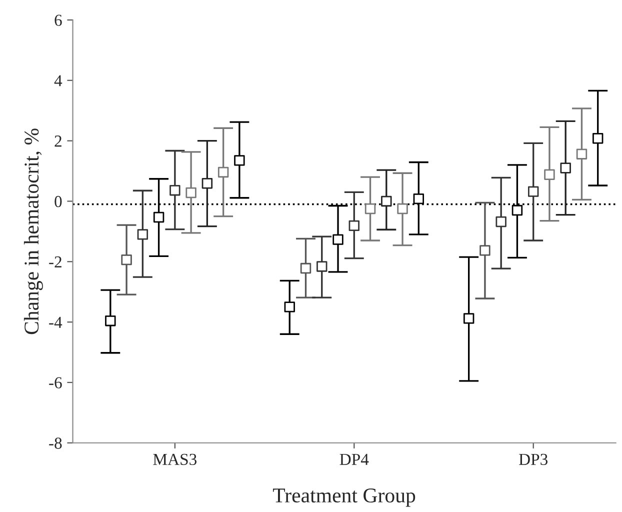 This screenshot has width=622, height=512. What do you see at coordinates (58, 80) in the screenshot?
I see `y-tick-label: 4` at bounding box center [58, 80].